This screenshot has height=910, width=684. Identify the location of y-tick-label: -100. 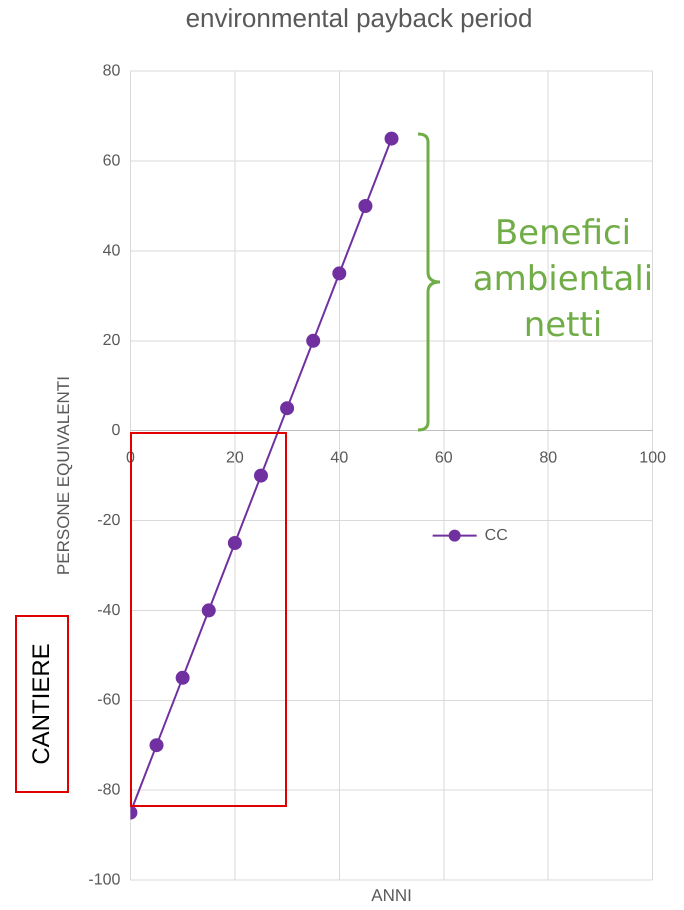
(104, 879).